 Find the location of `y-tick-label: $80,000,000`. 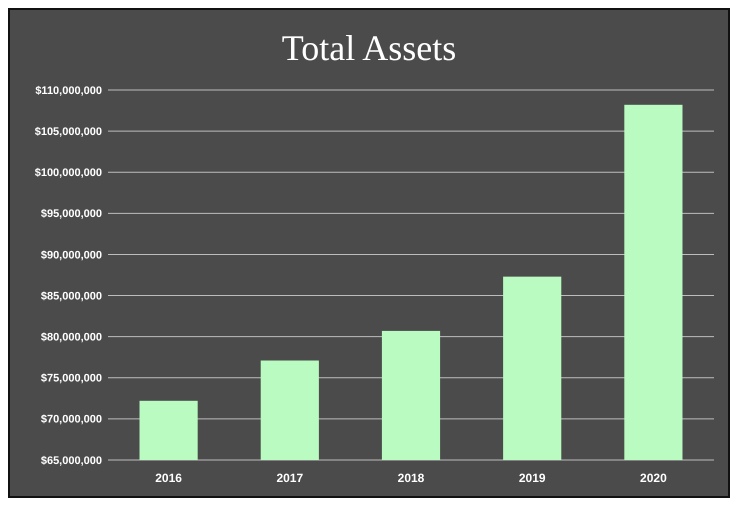

y-tick-label: $80,000,000 is located at coordinates (71, 338).